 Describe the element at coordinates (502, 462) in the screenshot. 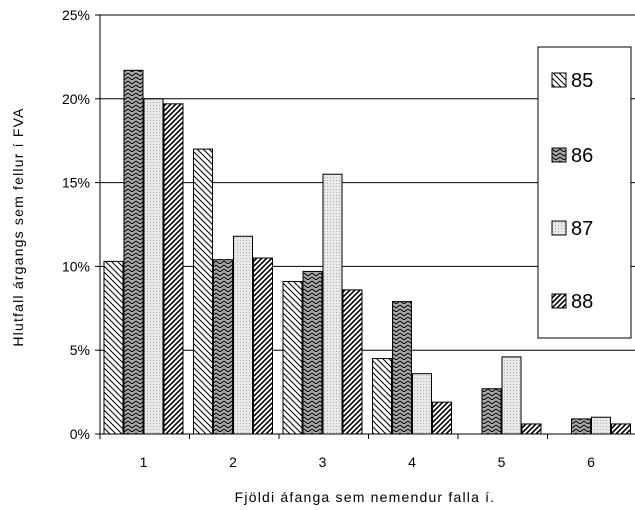

I see `x-tick-label-5: 5` at that location.